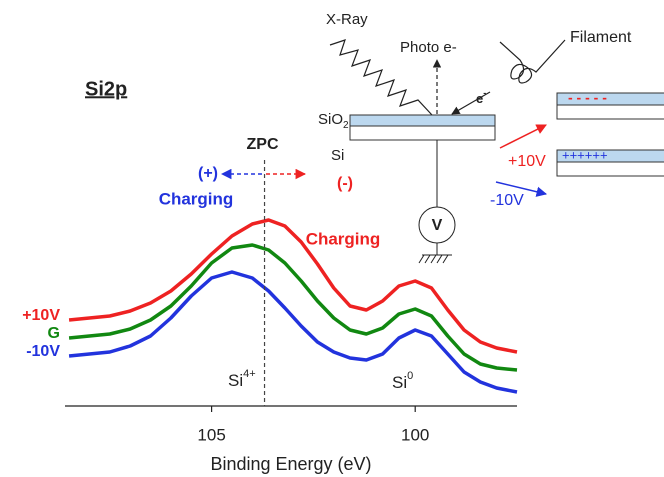  What do you see at coordinates (41, 315) in the screenshot?
I see `legend-label: +10V` at bounding box center [41, 315].